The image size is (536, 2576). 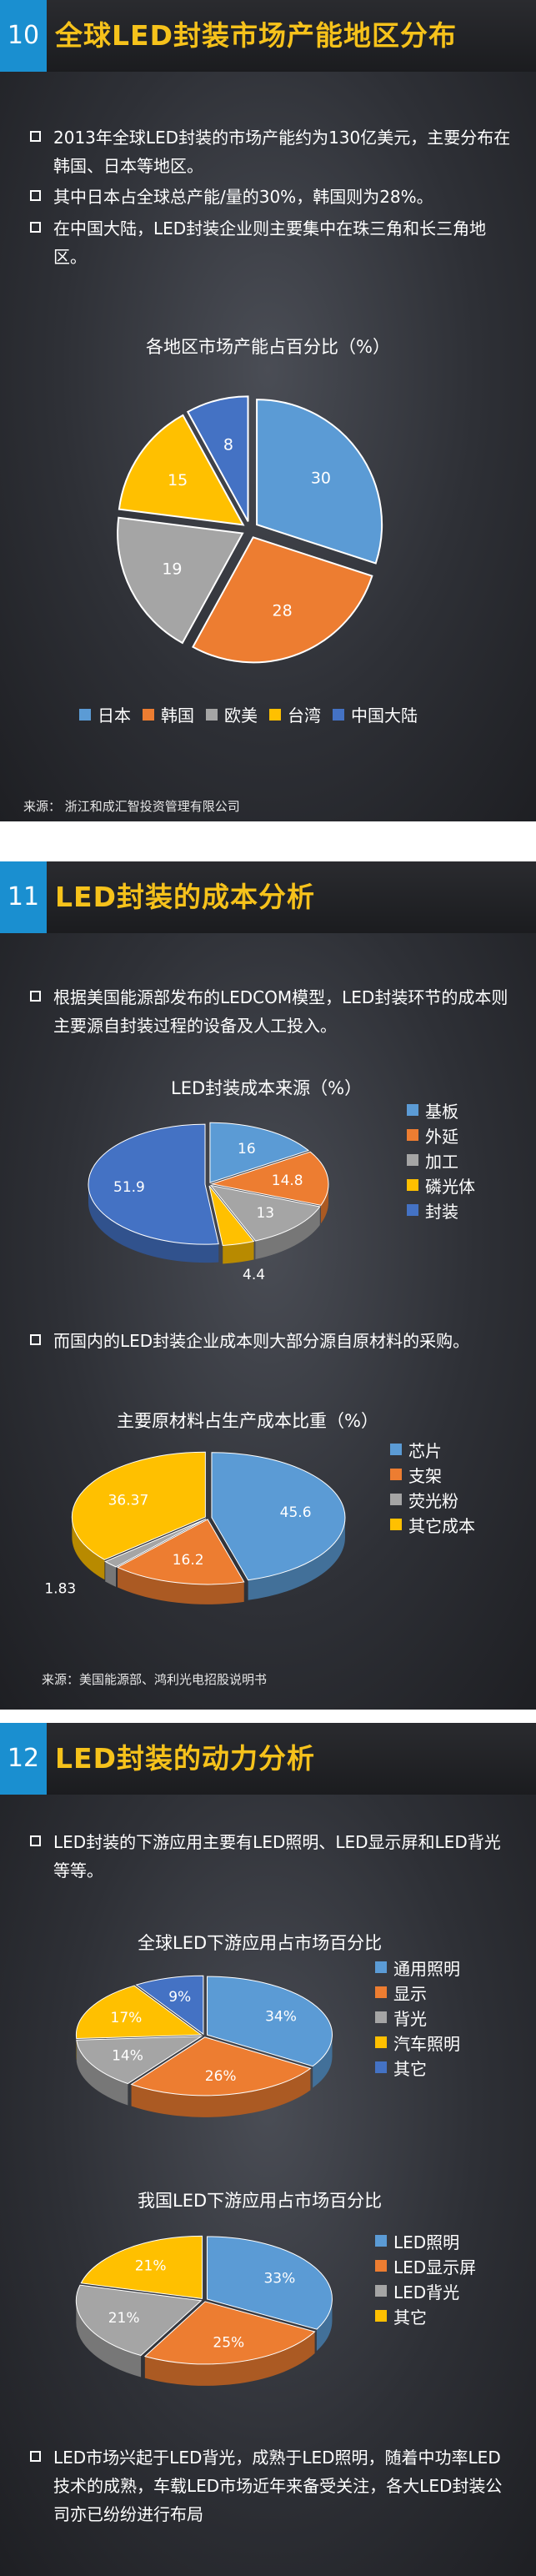 What do you see at coordinates (268, 897) in the screenshot?
I see `section-header: 11 LED封装的成本分析` at bounding box center [268, 897].